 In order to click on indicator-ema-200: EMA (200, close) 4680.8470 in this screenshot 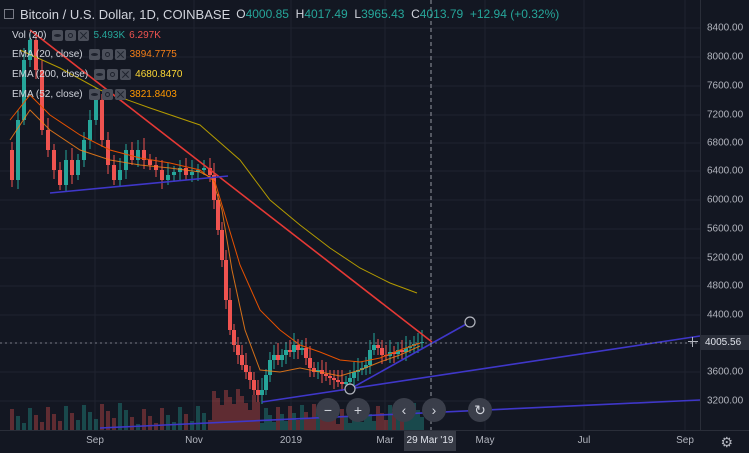, I will do `click(97, 74)`.